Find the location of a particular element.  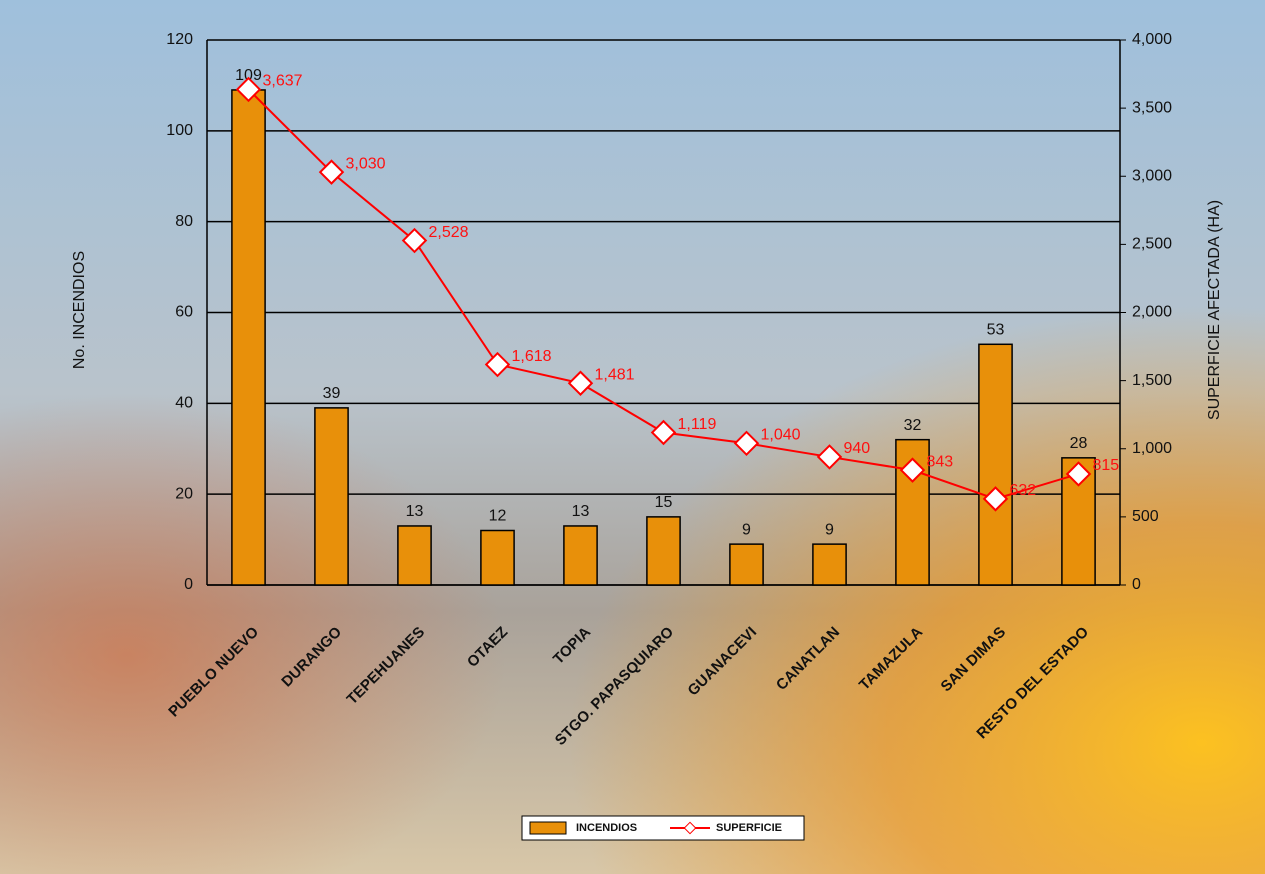

y2-tick-label: 500 is located at coordinates (1145, 516).